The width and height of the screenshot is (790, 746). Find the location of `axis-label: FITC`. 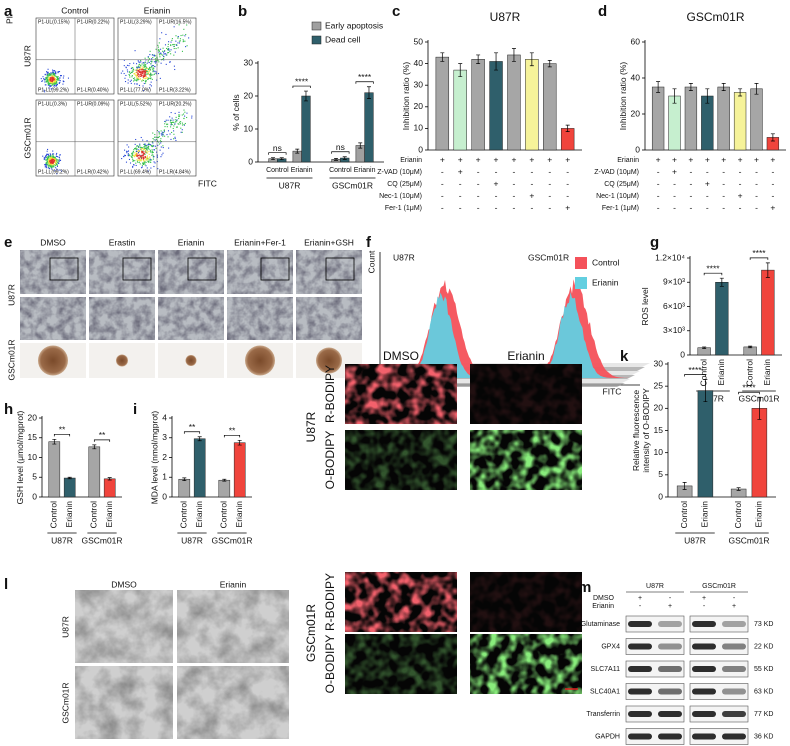

axis-label: FITC is located at coordinates (612, 391).